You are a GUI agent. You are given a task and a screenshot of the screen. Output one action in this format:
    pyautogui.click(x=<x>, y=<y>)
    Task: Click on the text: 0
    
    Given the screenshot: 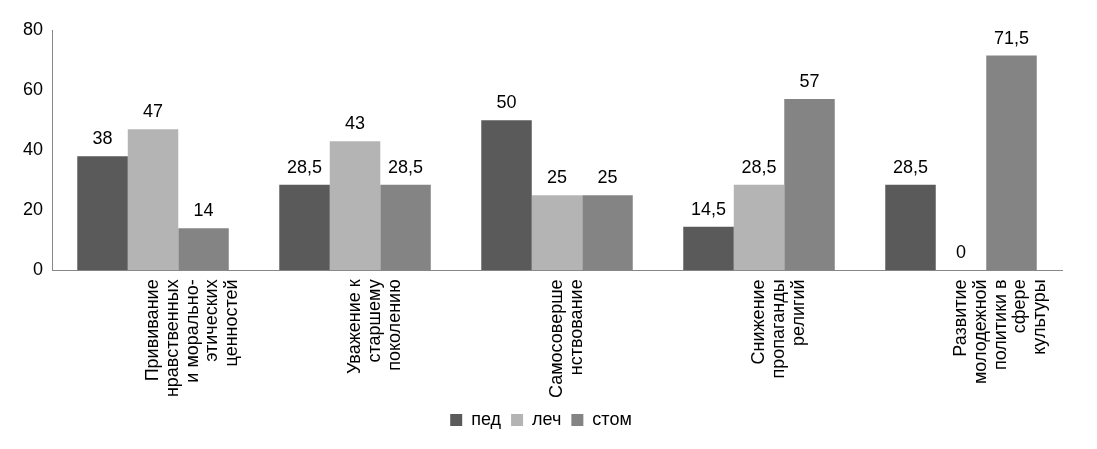 What is the action you would take?
    pyautogui.click(x=961, y=252)
    